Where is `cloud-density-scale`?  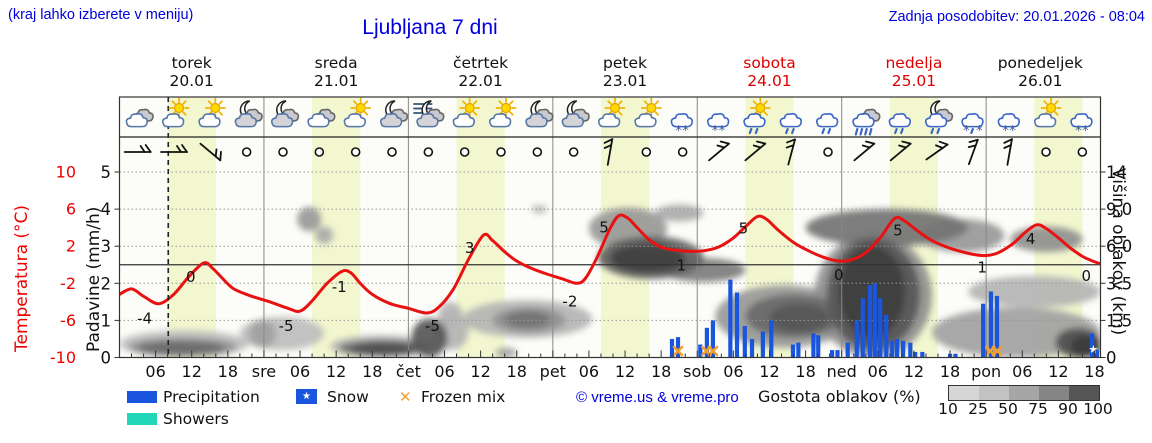
cloud-density-scale is located at coordinates (1024, 393).